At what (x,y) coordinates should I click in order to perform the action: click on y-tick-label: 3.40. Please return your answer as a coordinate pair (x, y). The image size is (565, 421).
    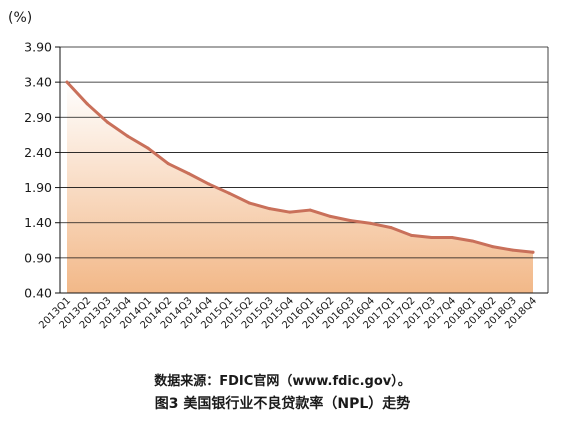
    Looking at the image, I should click on (38, 82).